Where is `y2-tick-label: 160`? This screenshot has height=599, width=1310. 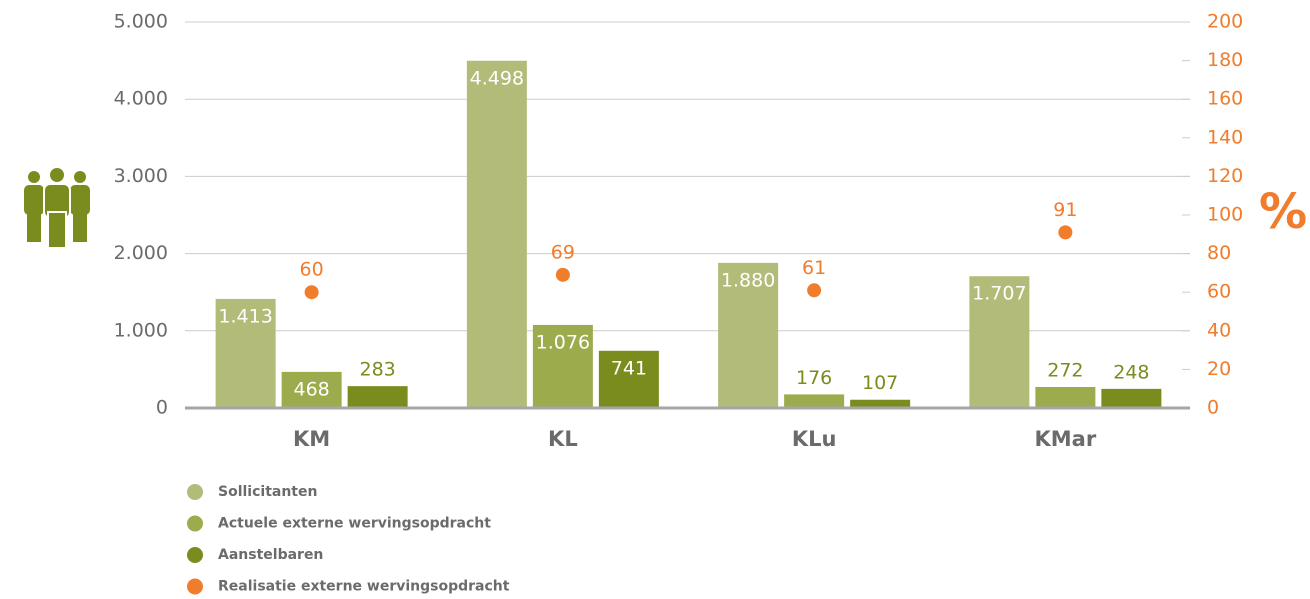 y2-tick-label: 160 is located at coordinates (1225, 99).